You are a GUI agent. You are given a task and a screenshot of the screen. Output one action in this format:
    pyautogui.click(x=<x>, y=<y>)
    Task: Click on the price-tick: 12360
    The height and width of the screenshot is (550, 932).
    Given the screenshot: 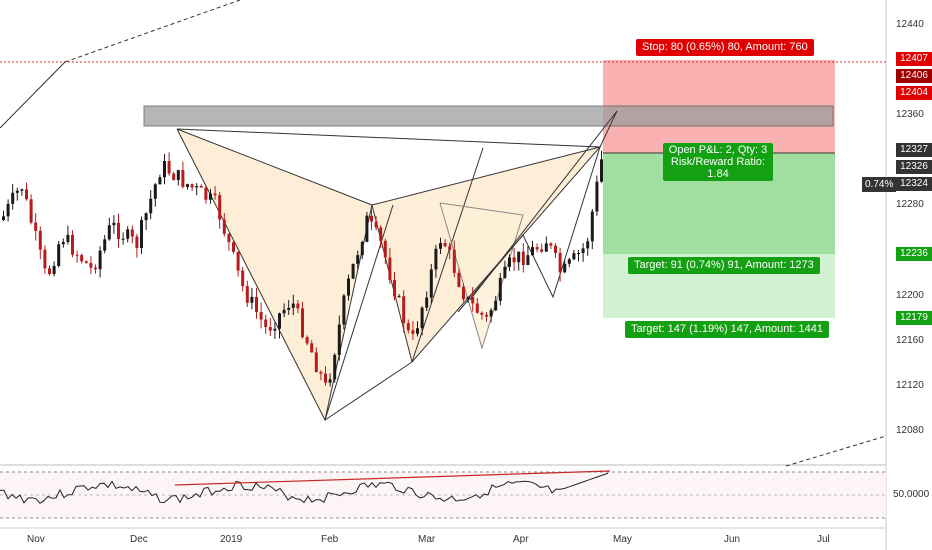 What is the action you would take?
    pyautogui.click(x=910, y=114)
    